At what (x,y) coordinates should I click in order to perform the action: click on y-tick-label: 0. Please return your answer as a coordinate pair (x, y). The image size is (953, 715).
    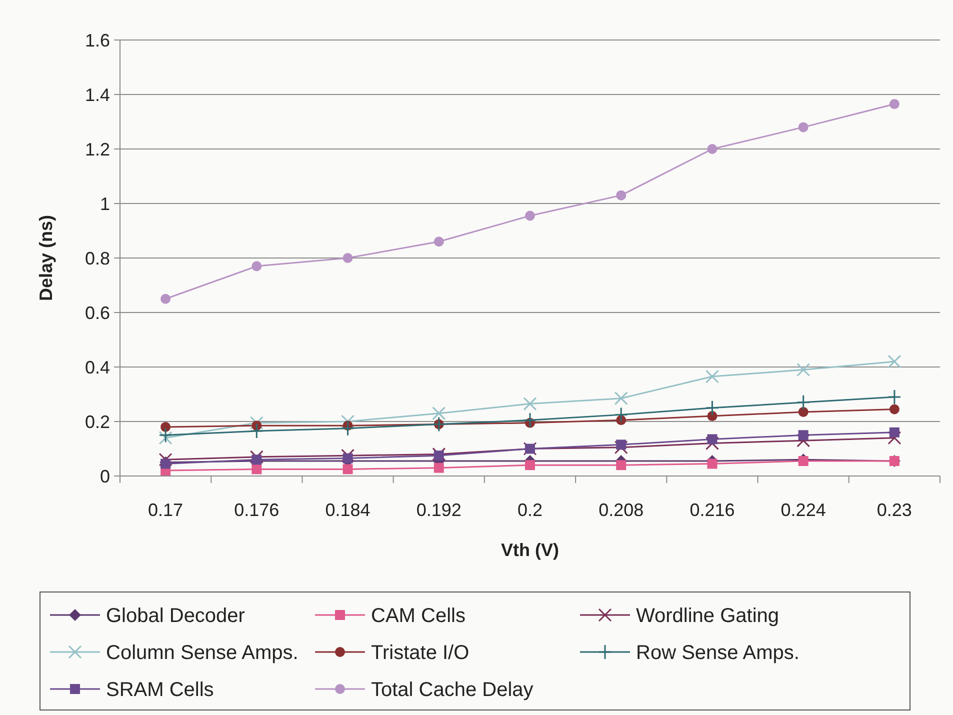
    Looking at the image, I should click on (105, 476).